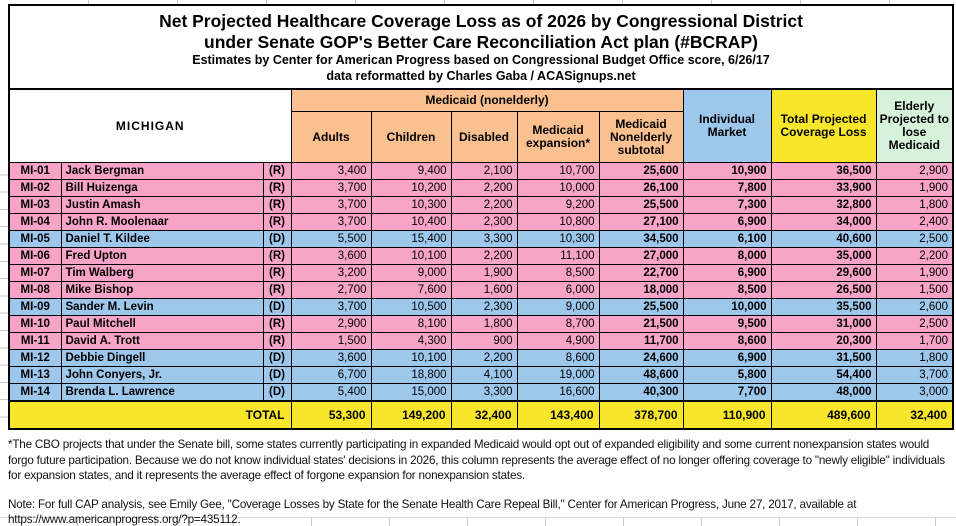  I want to click on value-cell: 10,500, so click(411, 307).